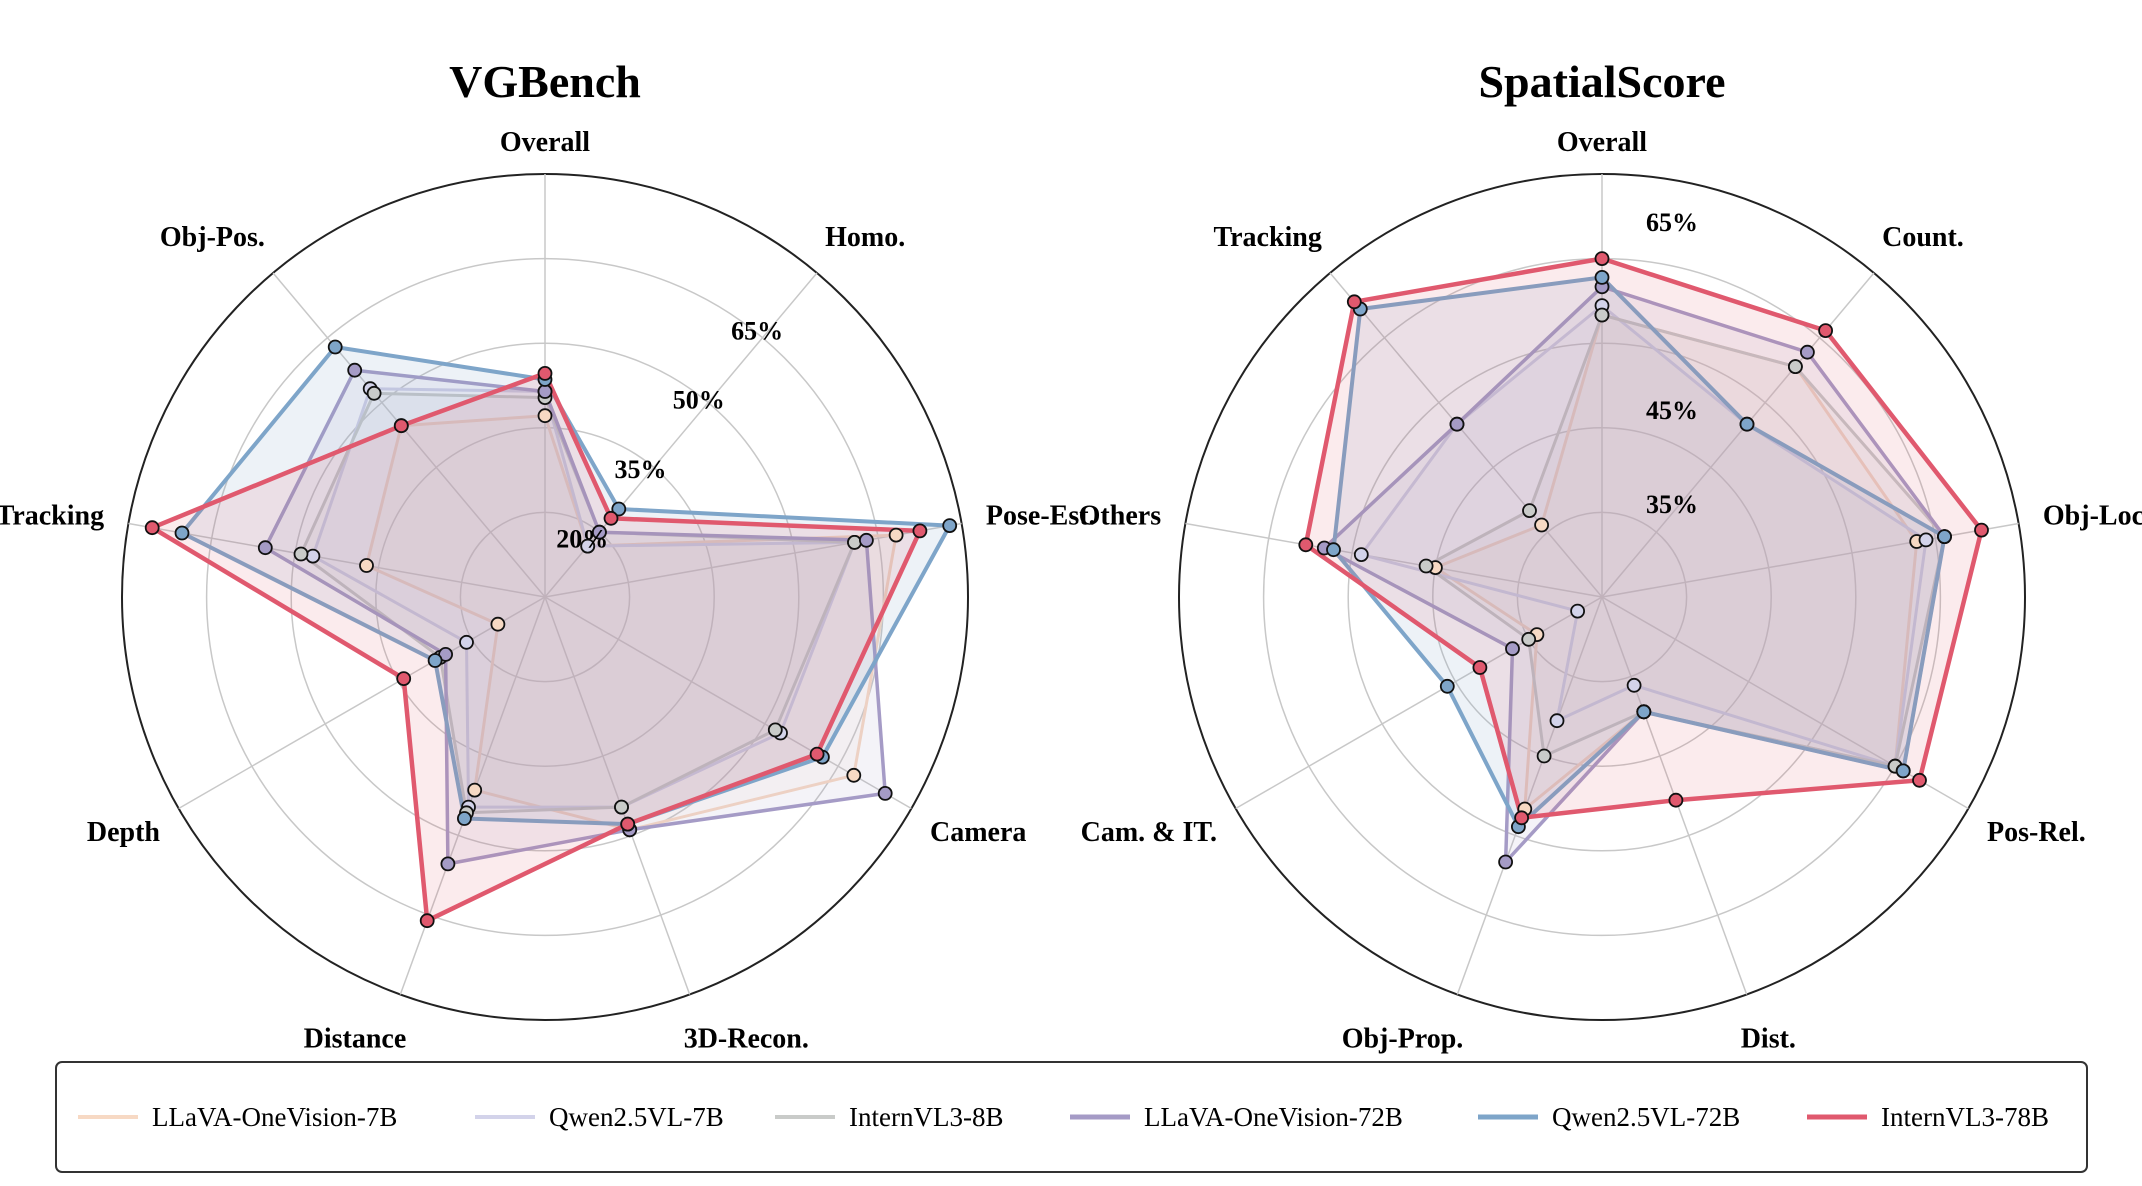 The image size is (2142, 1186). What do you see at coordinates (865, 237) in the screenshot?
I see `vgbench-axis-label-homo: Homo.` at bounding box center [865, 237].